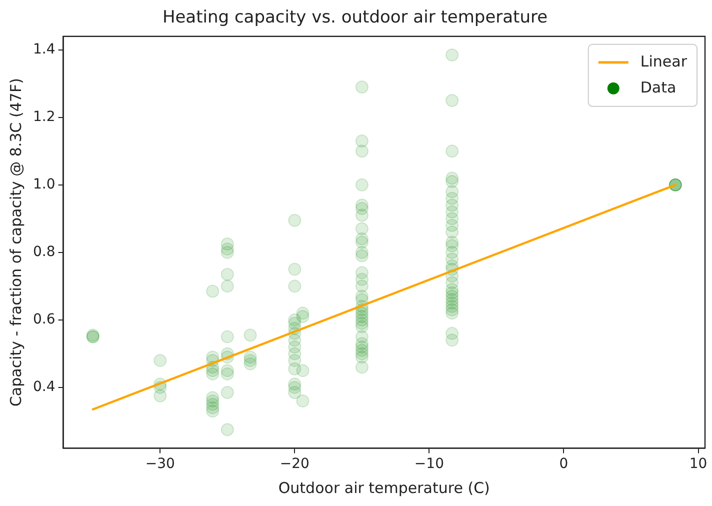 The width and height of the screenshot is (712, 506). What do you see at coordinates (44, 252) in the screenshot?
I see `y-tick-label: 0.8` at bounding box center [44, 252].